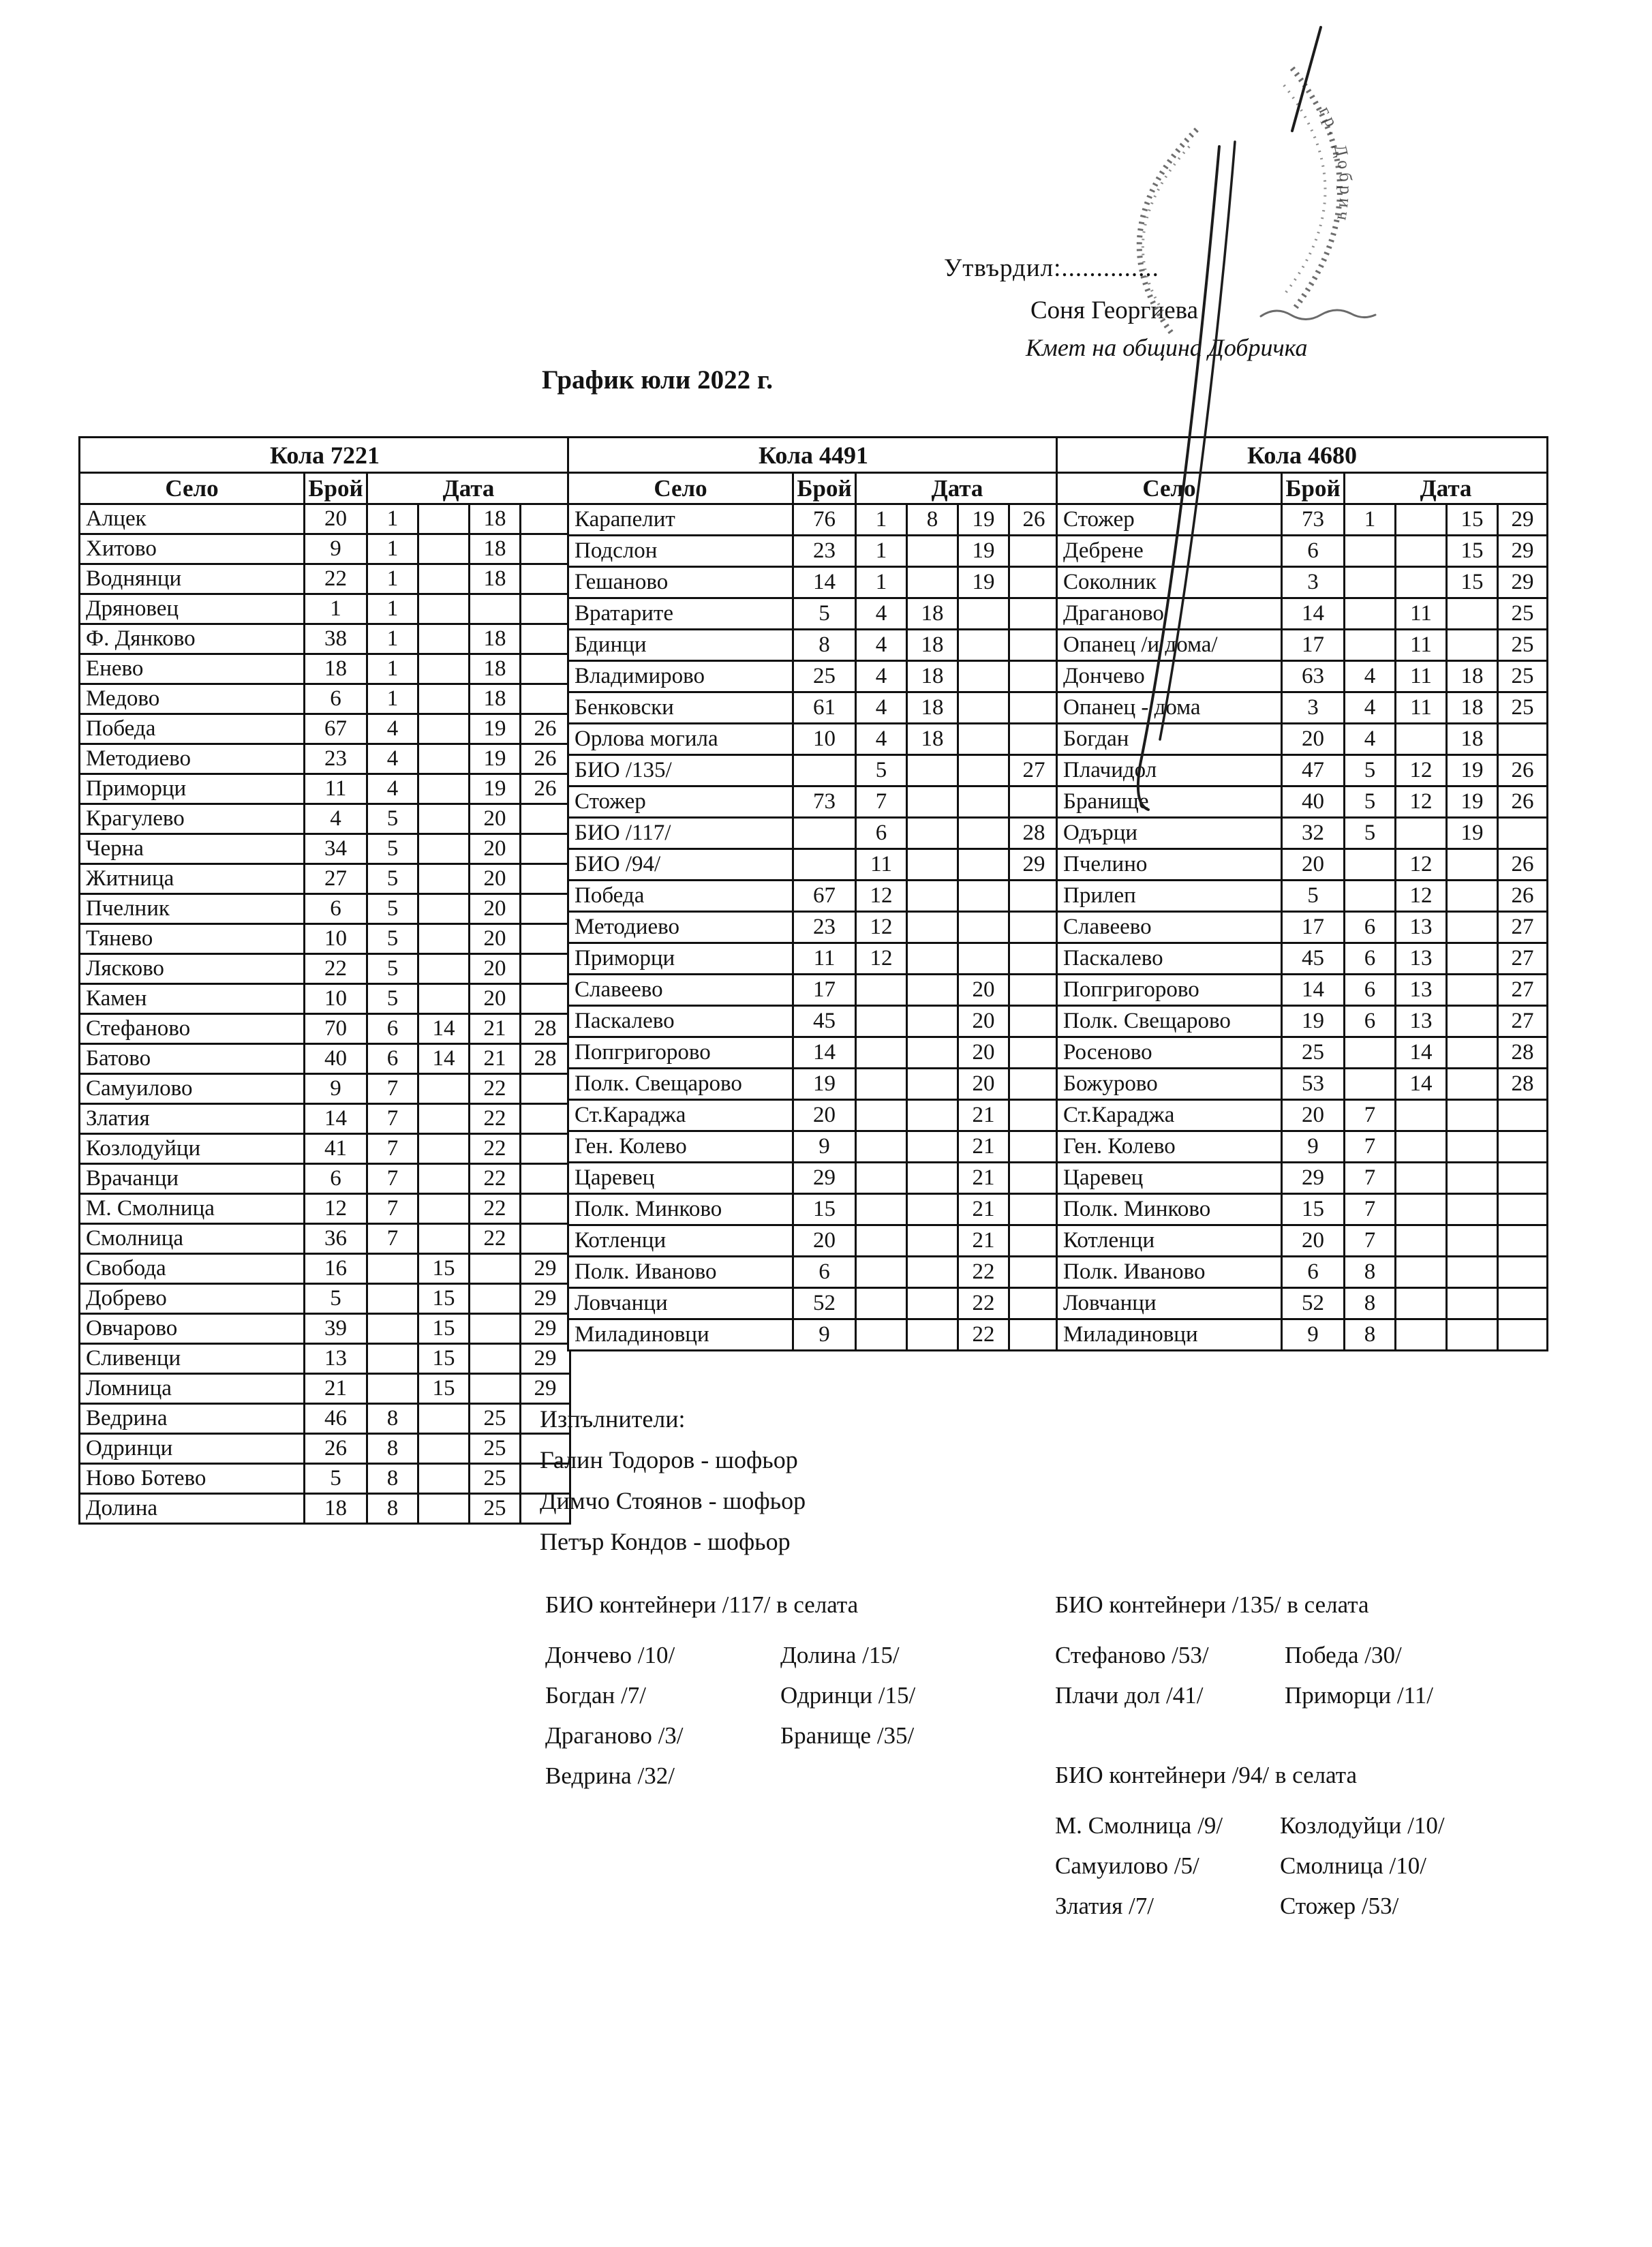 This screenshot has width=1652, height=2247. What do you see at coordinates (1318, 314) in the screenshot?
I see `pen-squiggle` at bounding box center [1318, 314].